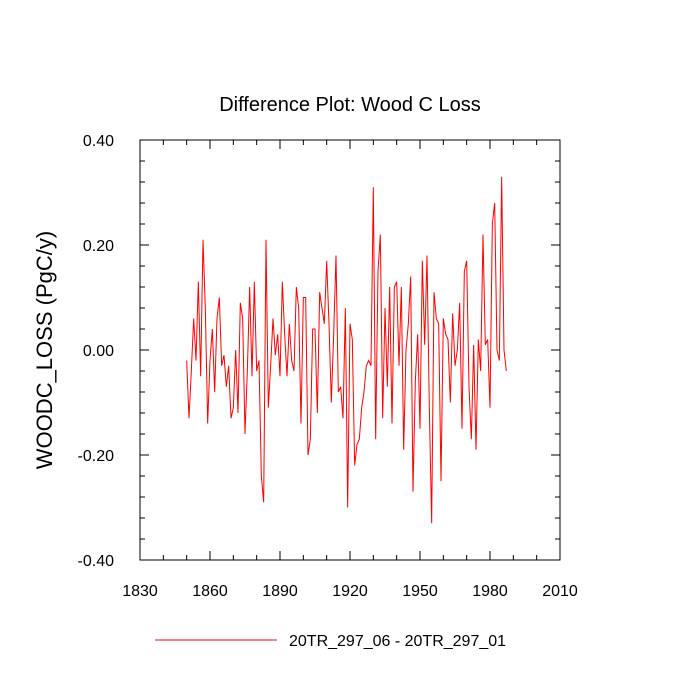 The width and height of the screenshot is (700, 700). Describe the element at coordinates (98, 141) in the screenshot. I see `y-tick-label: 0.40` at that location.